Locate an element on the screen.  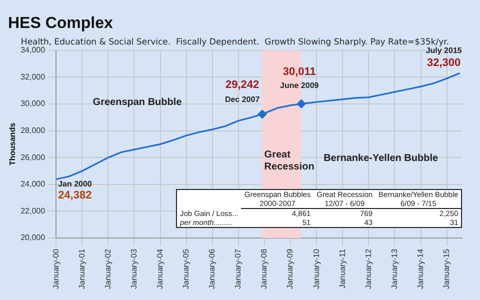
y-tick-label: 20,000 is located at coordinates (33, 237).